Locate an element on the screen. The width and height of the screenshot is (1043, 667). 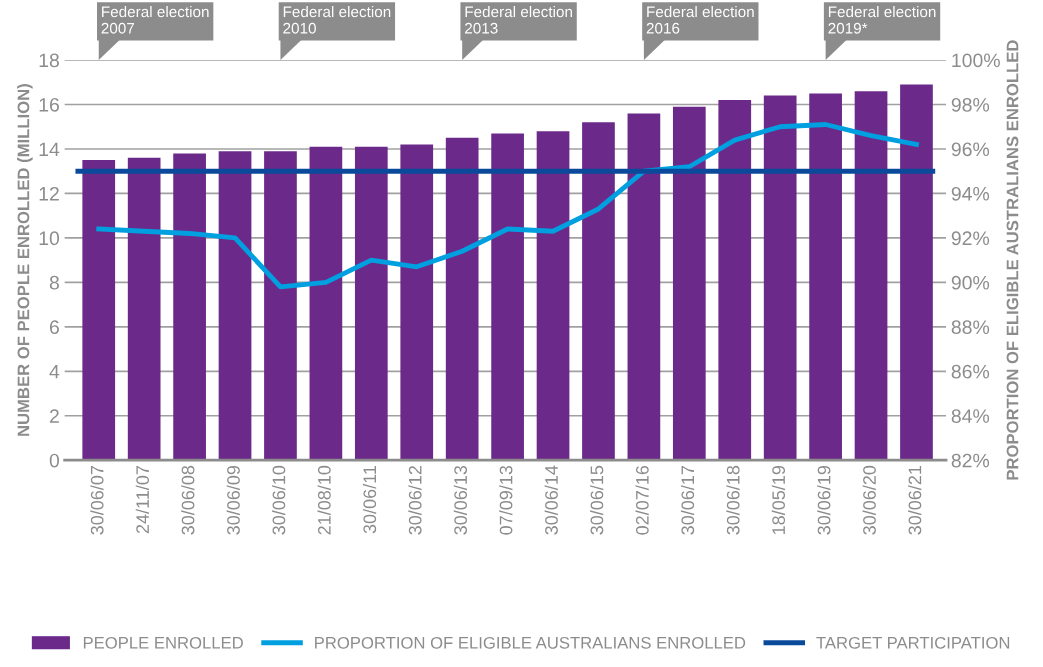
x-tick-label: 30/06/18 is located at coordinates (733, 500).